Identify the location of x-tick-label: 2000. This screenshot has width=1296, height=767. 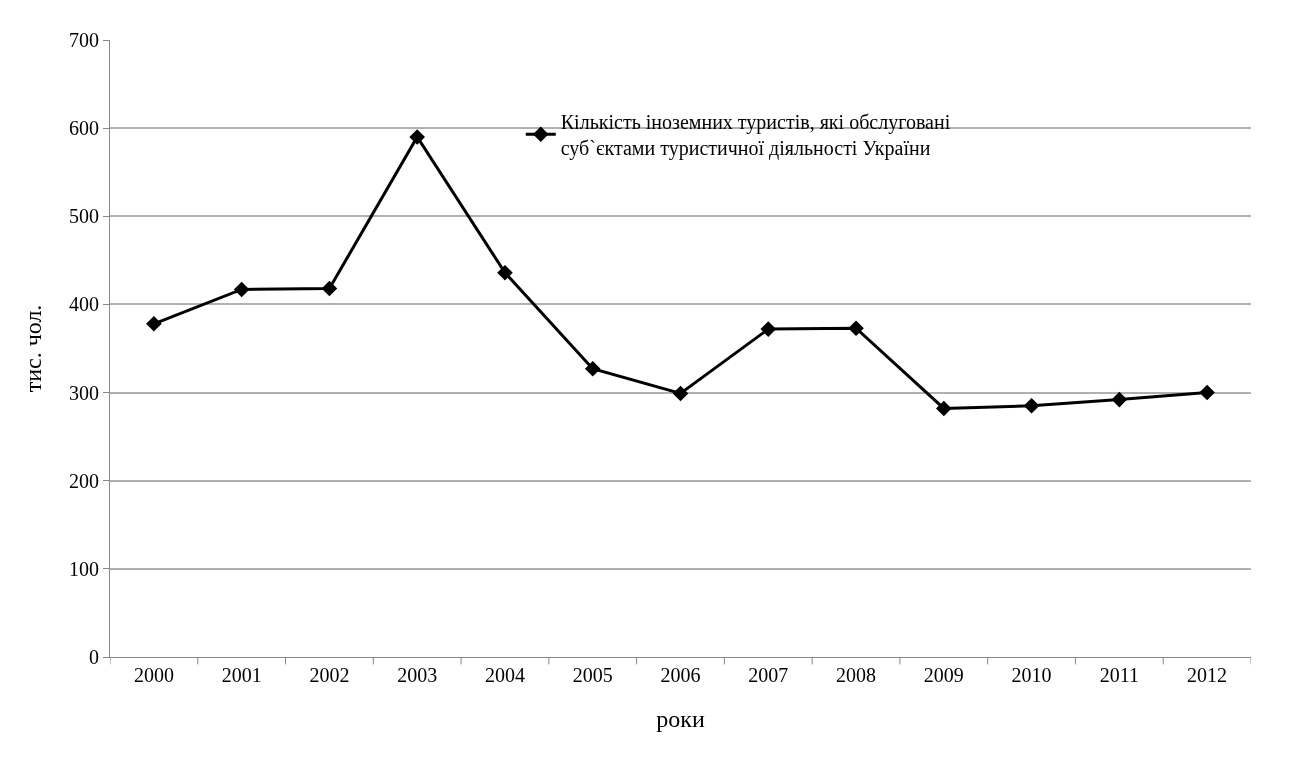
(153, 675).